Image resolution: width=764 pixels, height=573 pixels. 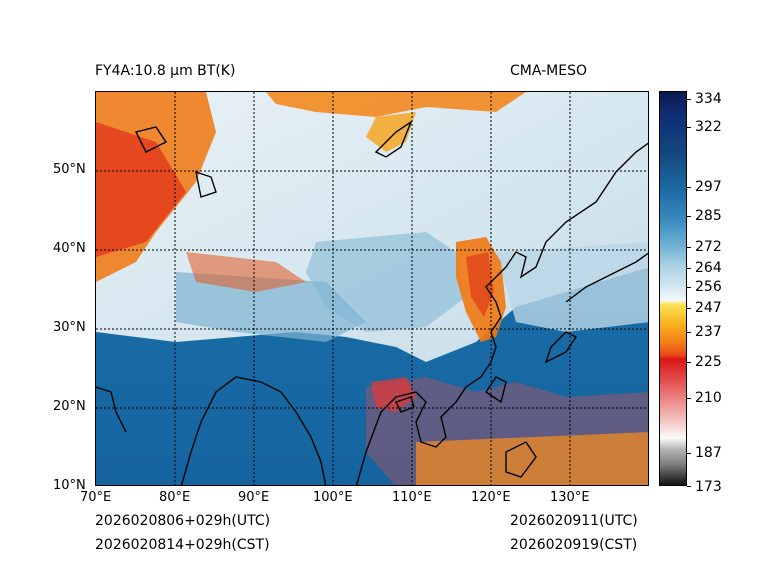 I want to click on init-time-cst: 2026020814+029h(CST), so click(x=182, y=545).